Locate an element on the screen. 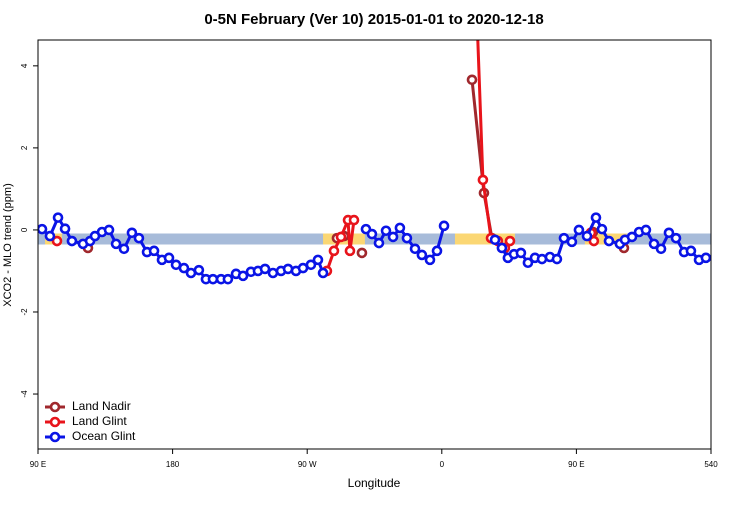  legend-label: Ocean Glint is located at coordinates (104, 436).